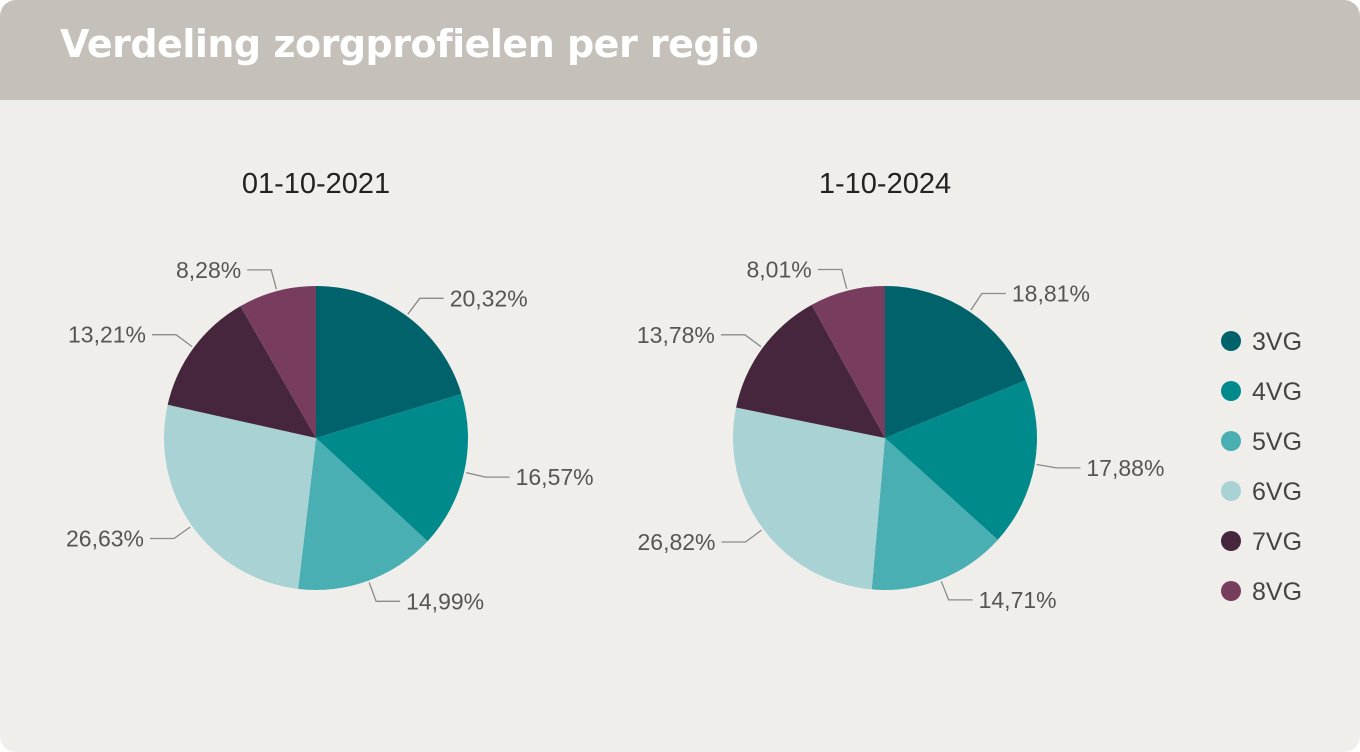 Image resolution: width=1360 pixels, height=752 pixels. Describe the element at coordinates (1125, 468) in the screenshot. I see `data-label-4vg: 17,88%` at that location.